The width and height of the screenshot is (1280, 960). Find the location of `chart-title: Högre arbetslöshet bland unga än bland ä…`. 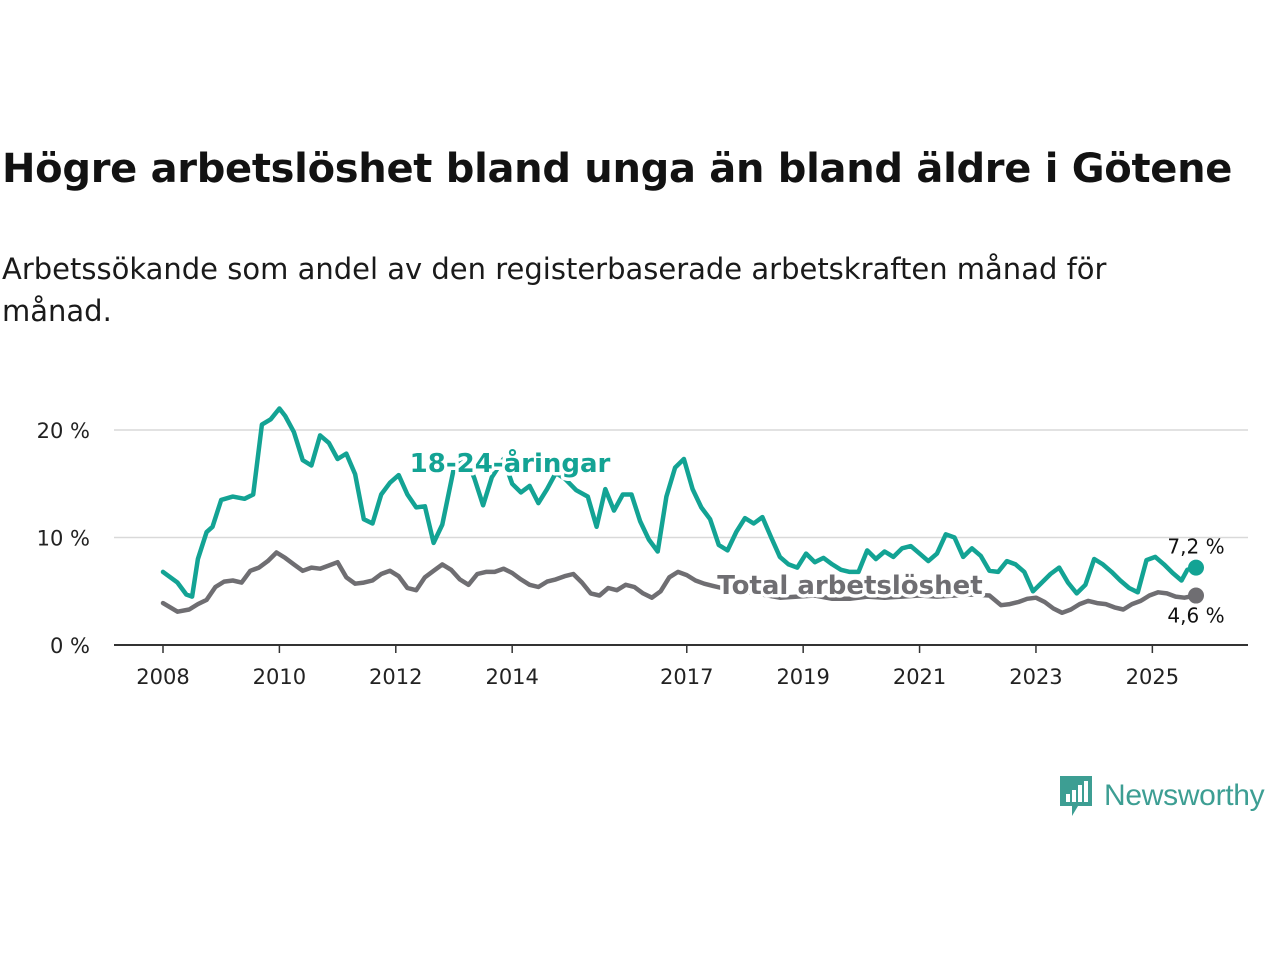

chart-title: Högre arbetslöshet bland unga än bland ä… is located at coordinates (617, 169).